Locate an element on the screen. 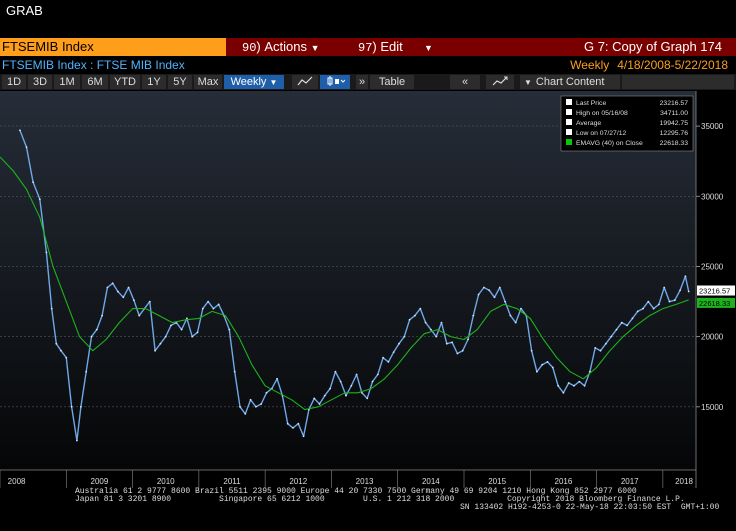  legend-swatch is located at coordinates (569, 112).